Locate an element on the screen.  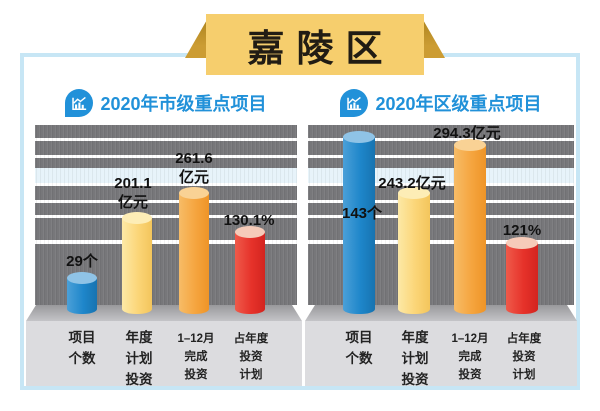
value-label: 130.1% is located at coordinates (249, 220).